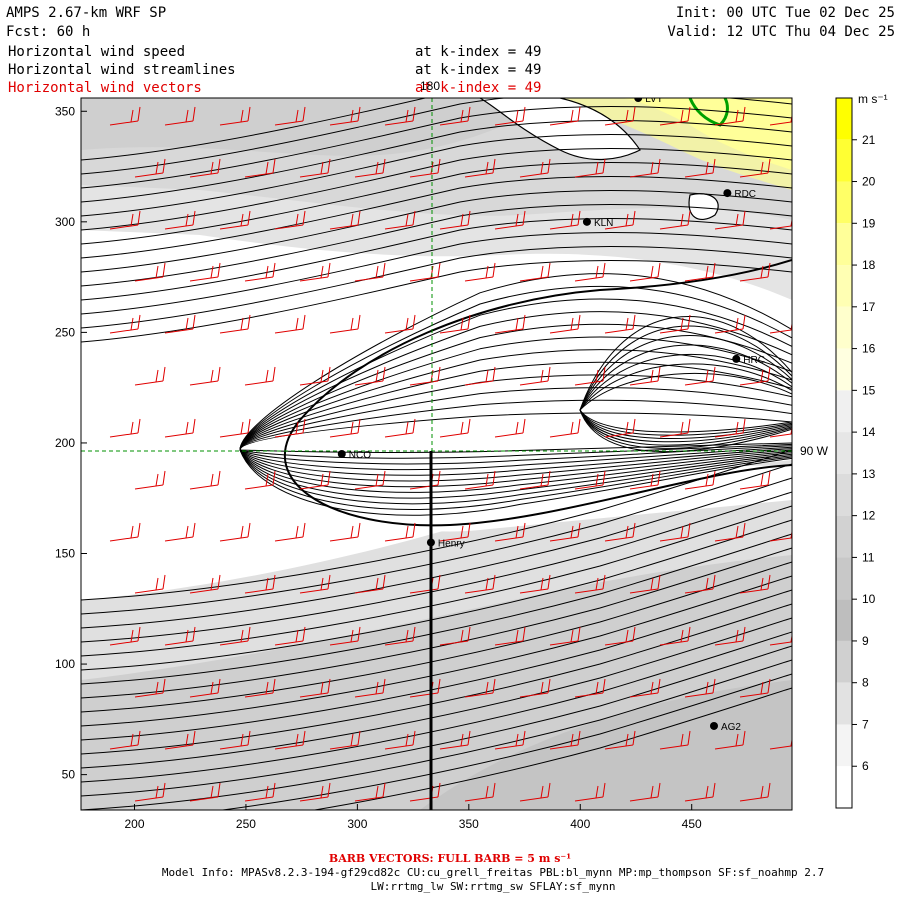  I want to click on field-level-wind-speed: at k-index = 49, so click(478, 52).